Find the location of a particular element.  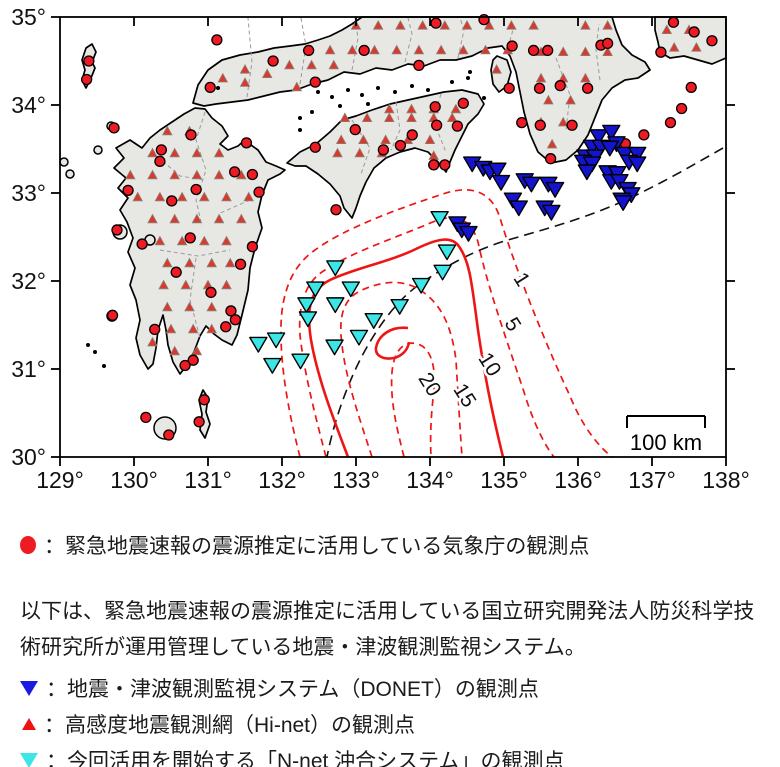

x-axis-label: 134° is located at coordinates (430, 480).